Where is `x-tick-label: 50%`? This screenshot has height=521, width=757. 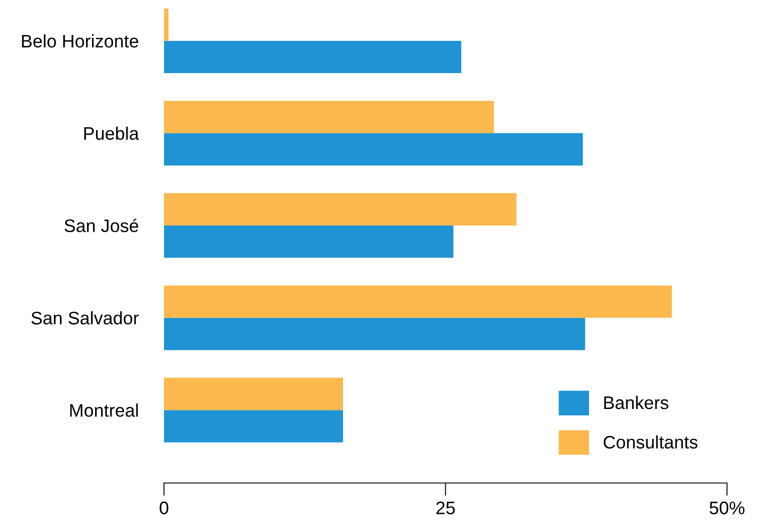
x-tick-label: 50% is located at coordinates (727, 508).